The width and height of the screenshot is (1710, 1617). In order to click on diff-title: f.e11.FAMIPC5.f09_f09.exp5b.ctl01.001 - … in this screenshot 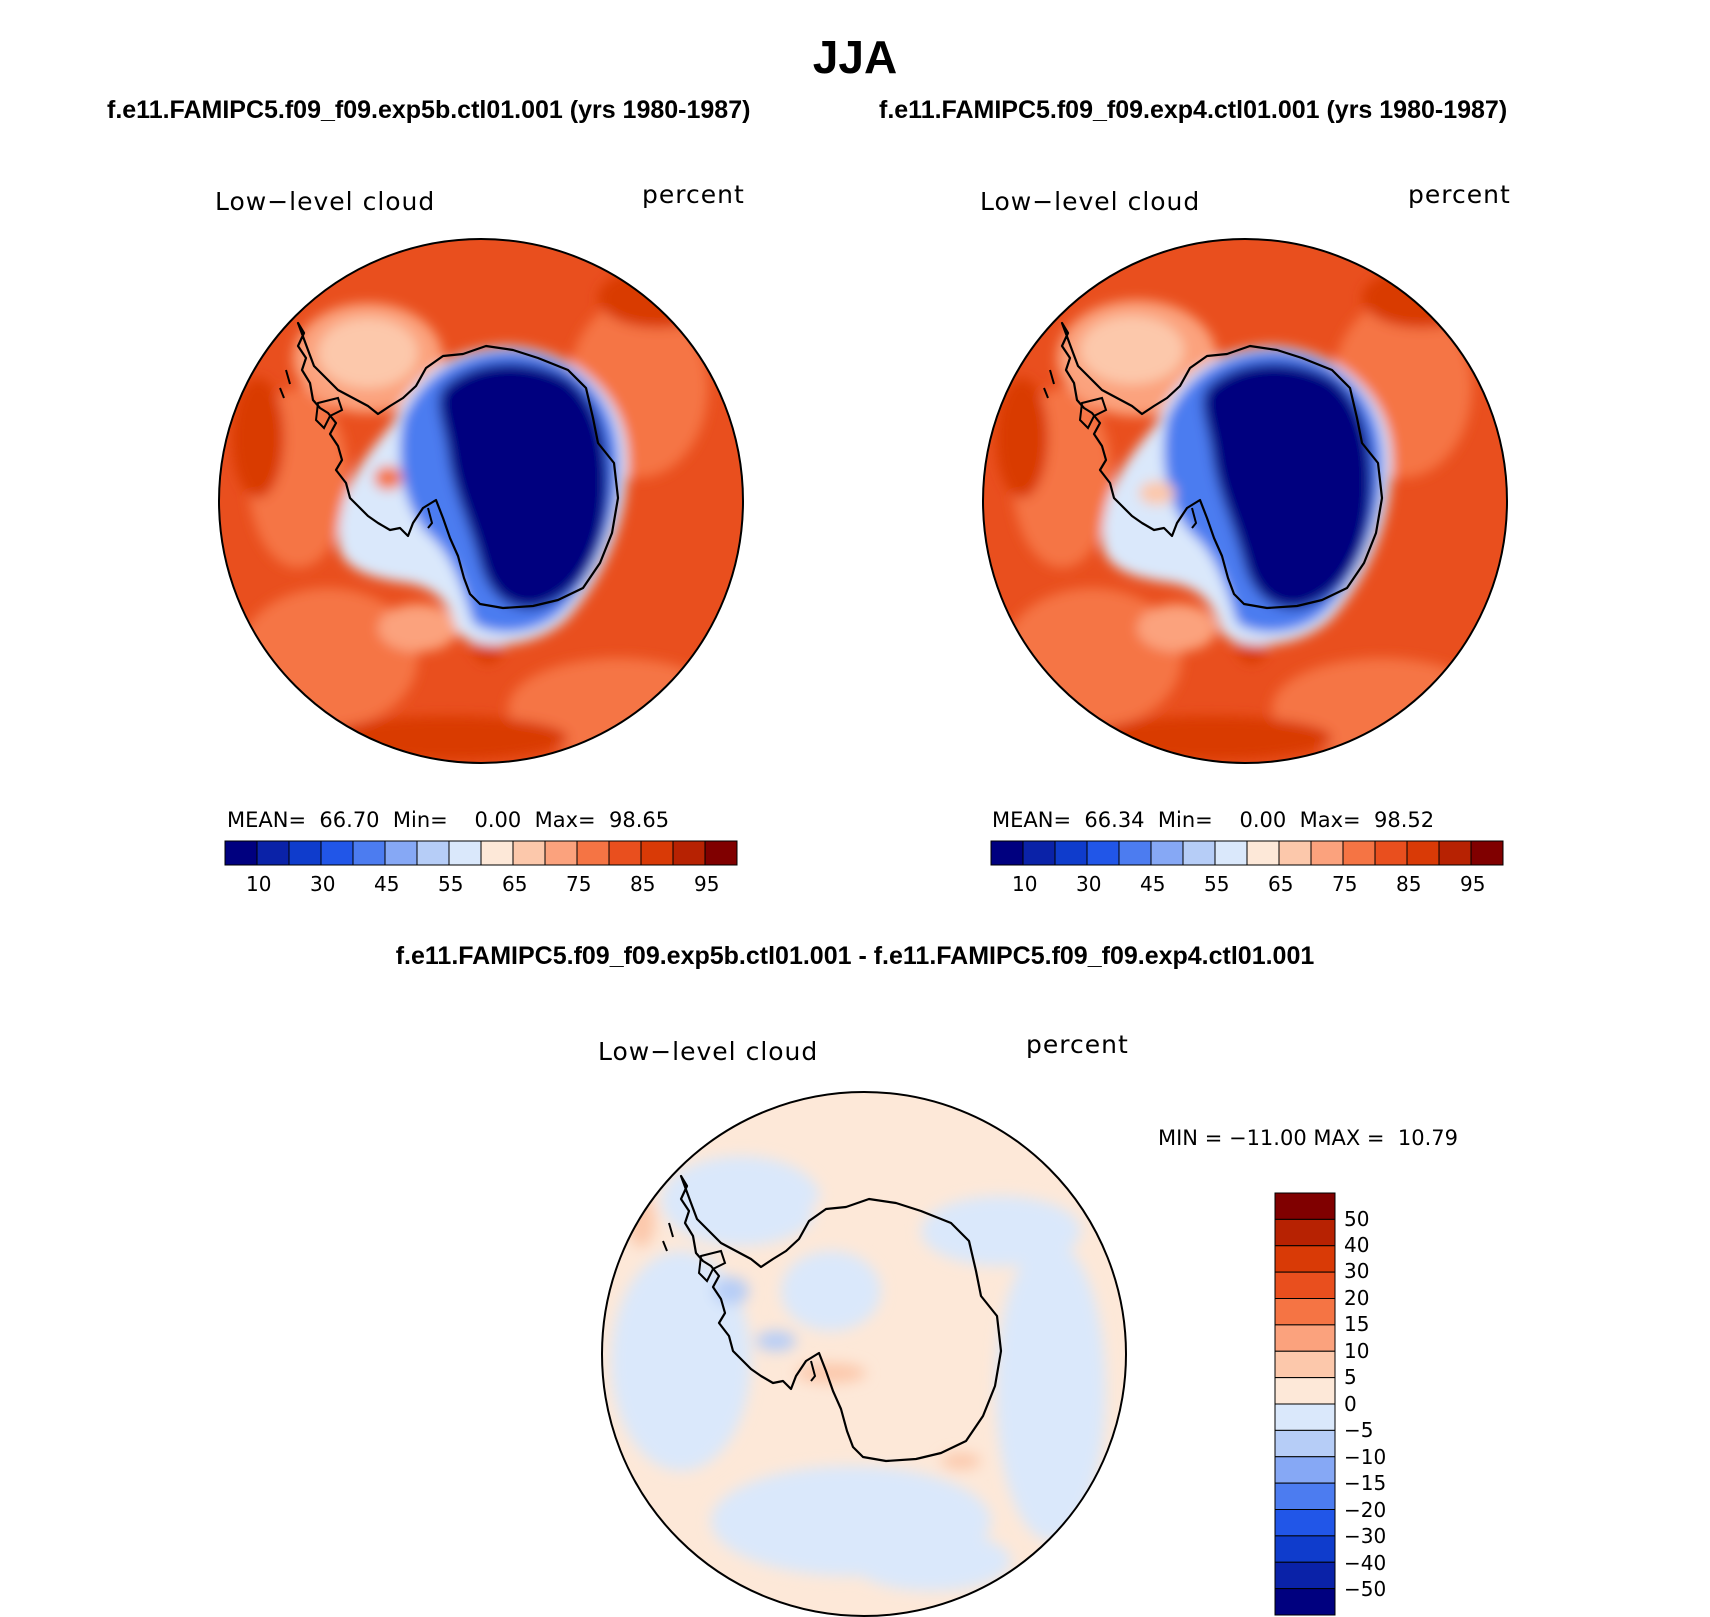, I will do `click(855, 956)`.